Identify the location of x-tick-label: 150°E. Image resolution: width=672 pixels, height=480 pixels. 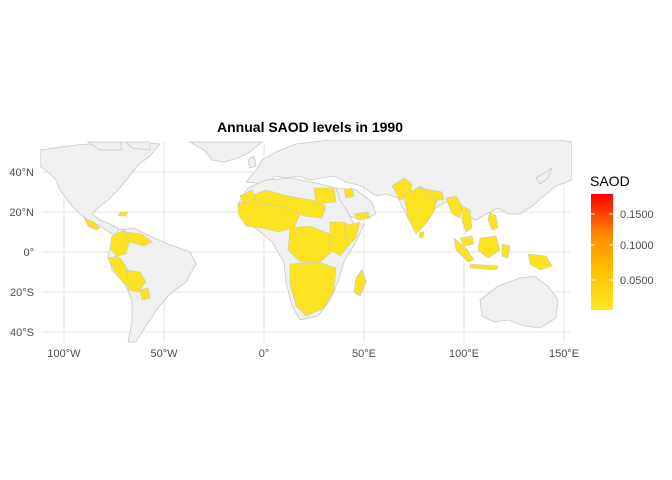
(564, 354).